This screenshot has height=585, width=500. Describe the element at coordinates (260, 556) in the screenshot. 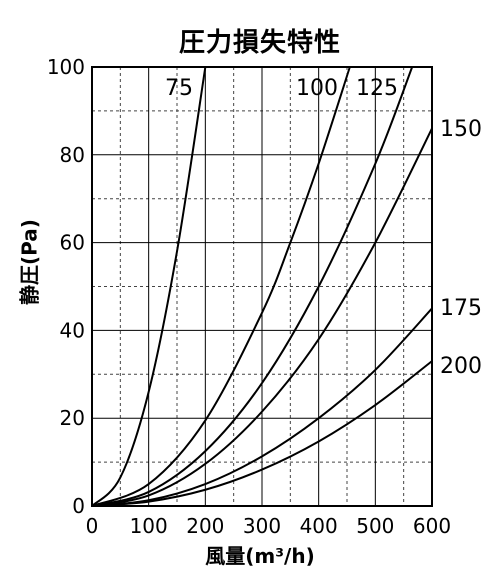

I see `x-axis-label: 風量(m³/h)` at that location.